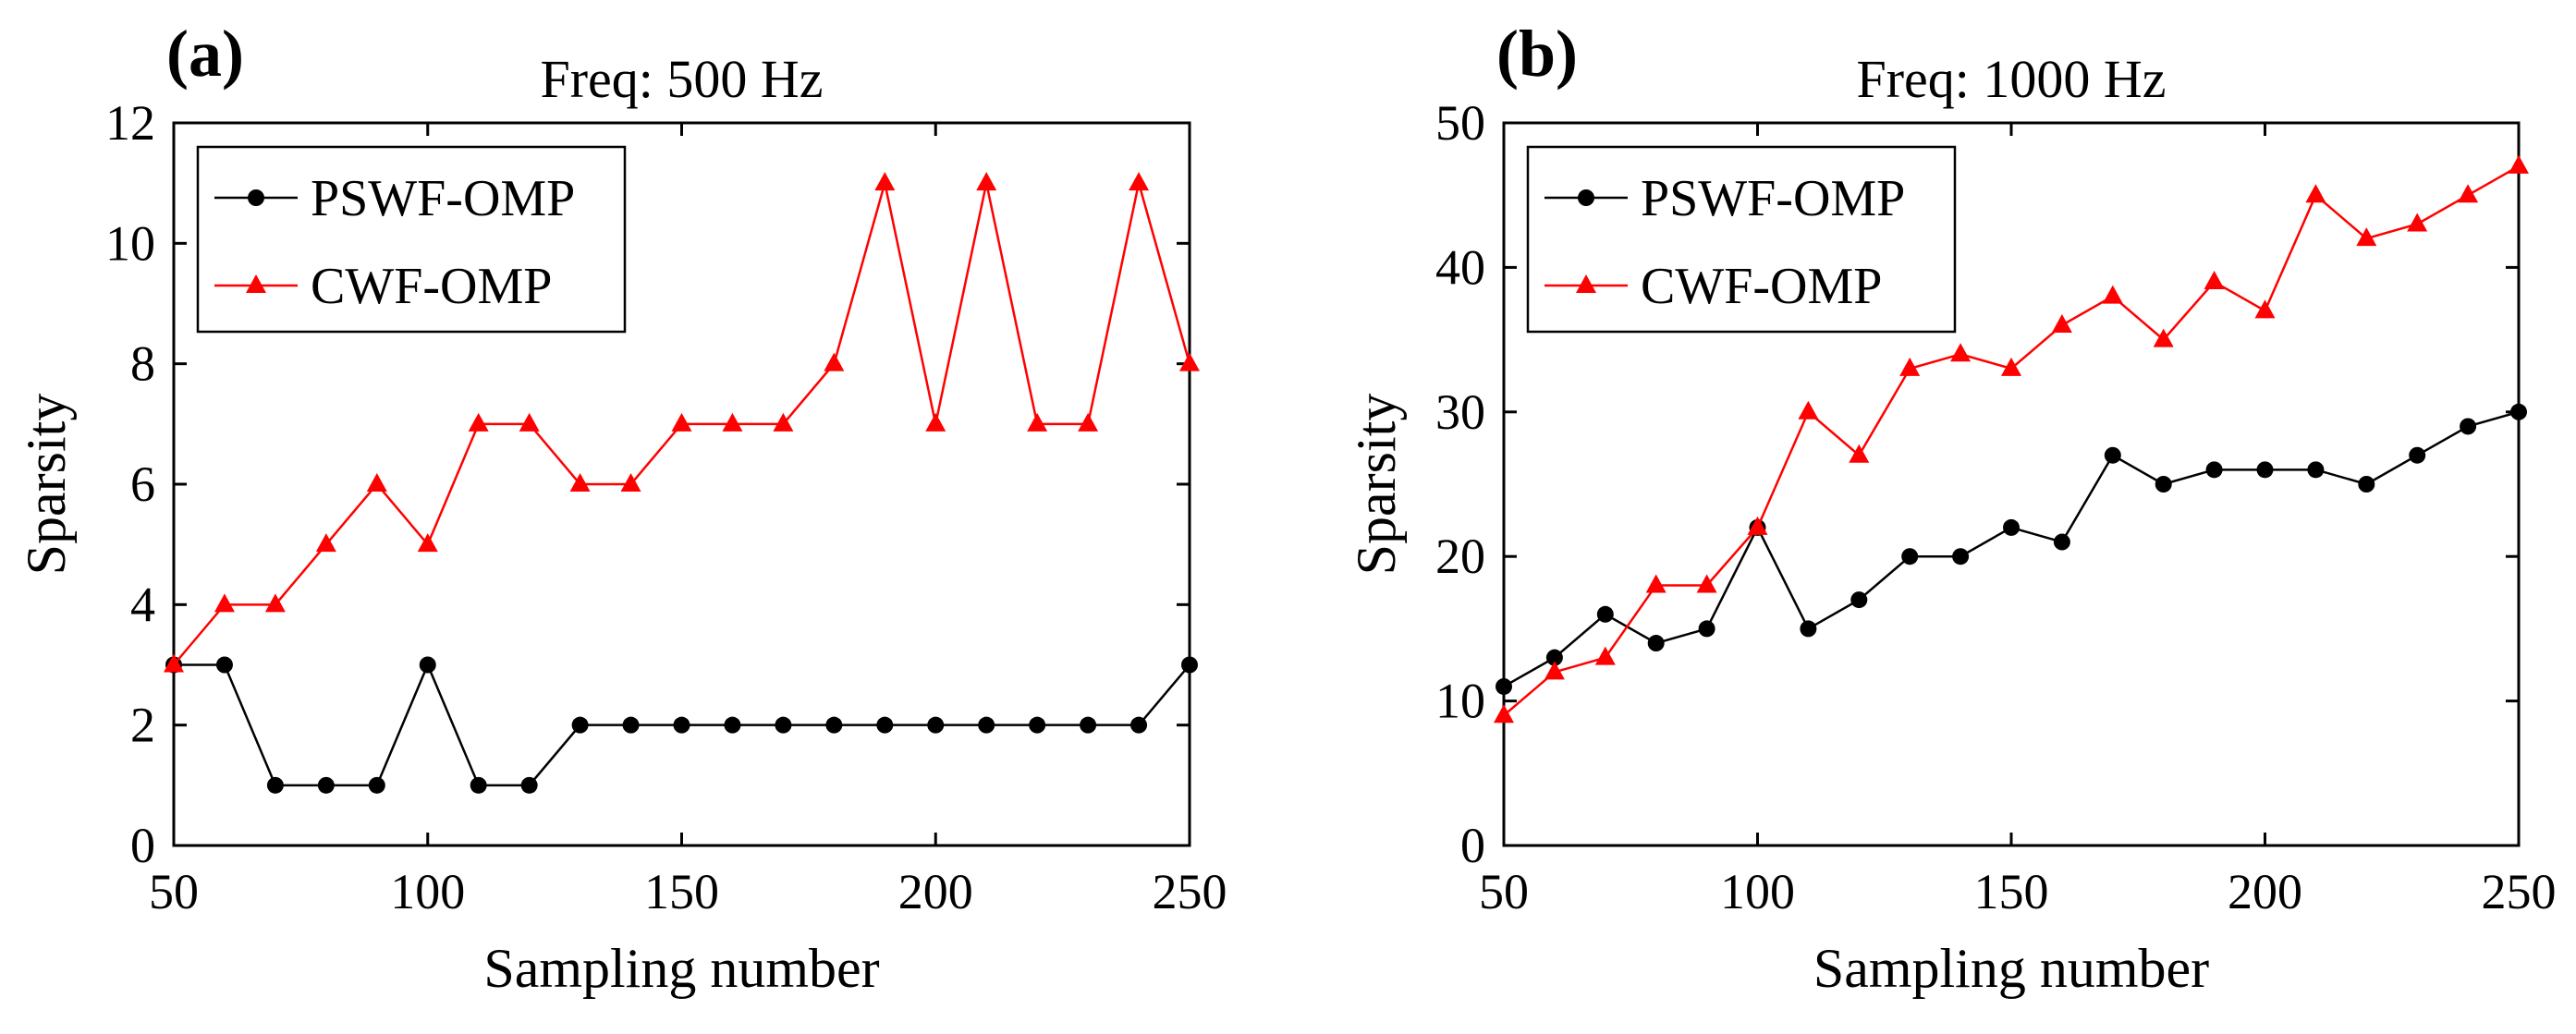 The width and height of the screenshot is (2576, 1034). Describe the element at coordinates (142, 604) in the screenshot. I see `y-tick-label: 4` at that location.